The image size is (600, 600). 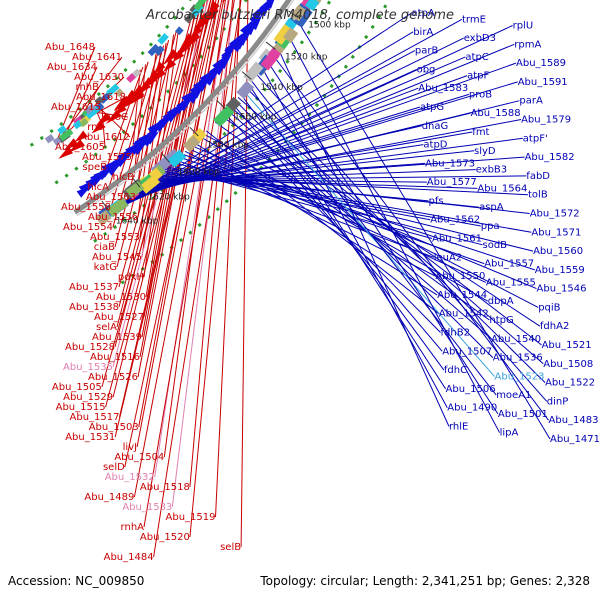 I want to click on gene-label: obg, so click(x=426, y=69).